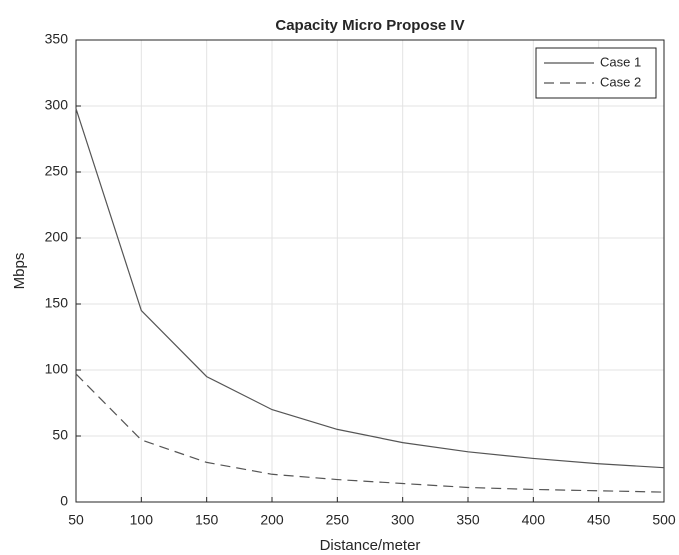  Describe the element at coordinates (76, 520) in the screenshot. I see `x-tick-label: 50` at that location.